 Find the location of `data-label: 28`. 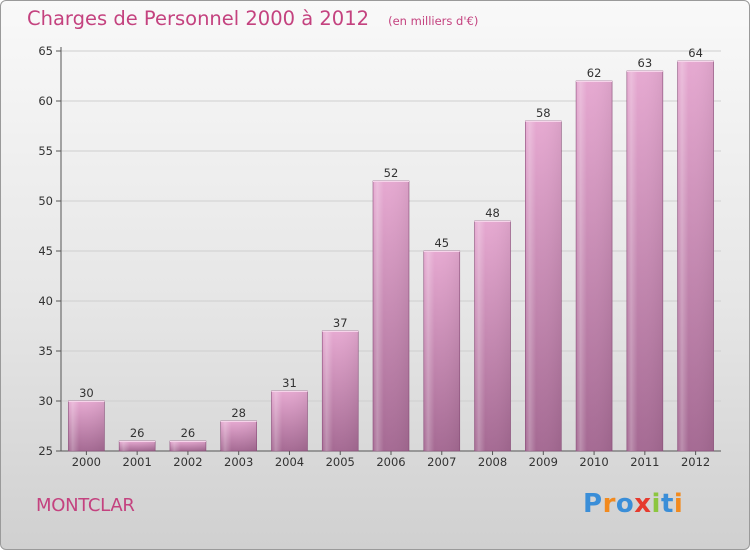

data-label: 28 is located at coordinates (238, 413).